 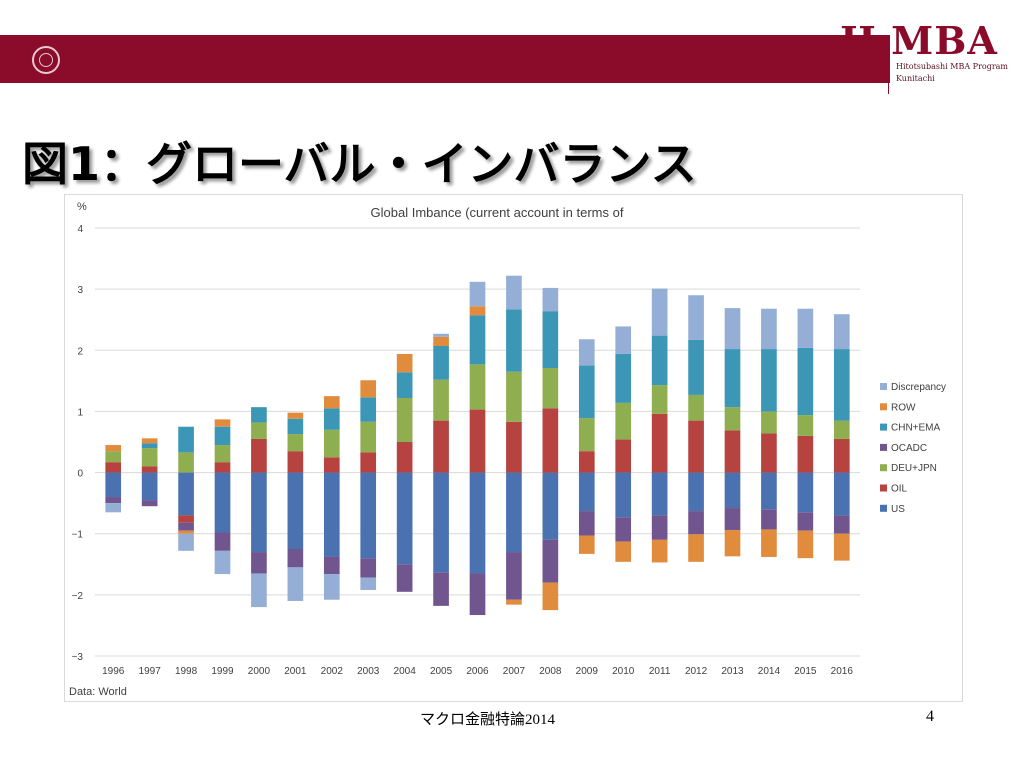 I want to click on bar-us-2005, so click(x=441, y=522).